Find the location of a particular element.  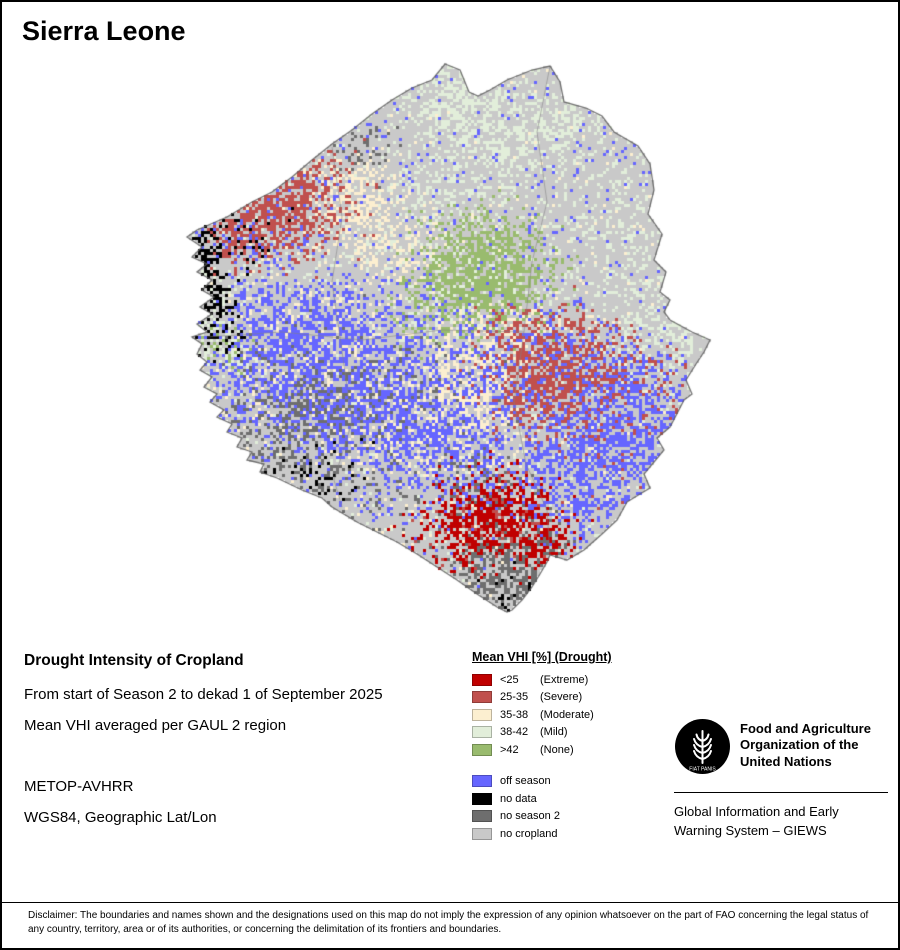

legend-class-name: (Extreme) is located at coordinates (564, 679).